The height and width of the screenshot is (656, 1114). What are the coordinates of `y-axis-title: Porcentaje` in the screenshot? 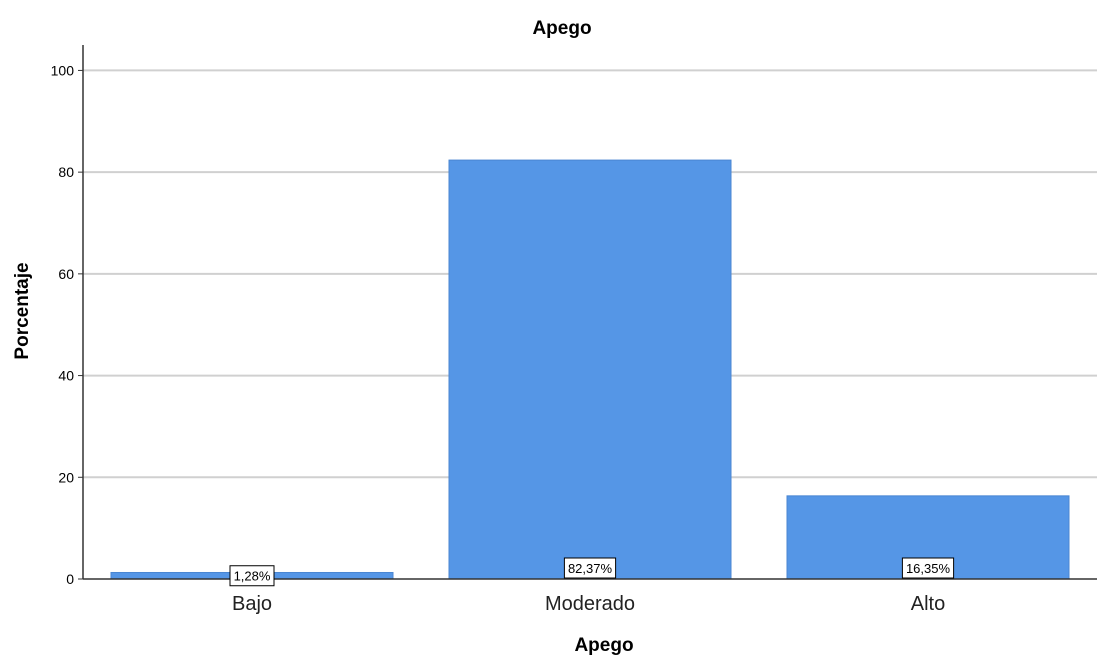 It's located at (22, 310).